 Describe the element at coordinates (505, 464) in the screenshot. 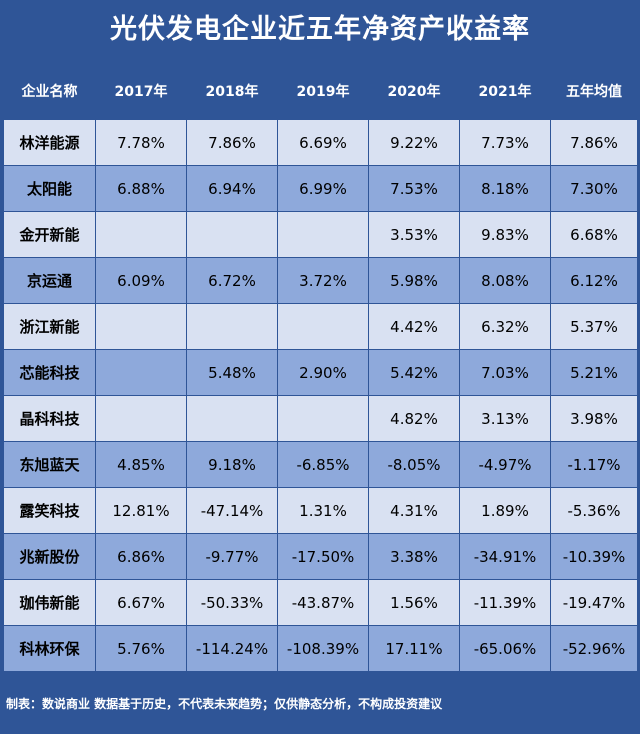

I see `value-cell: -4.97%` at that location.